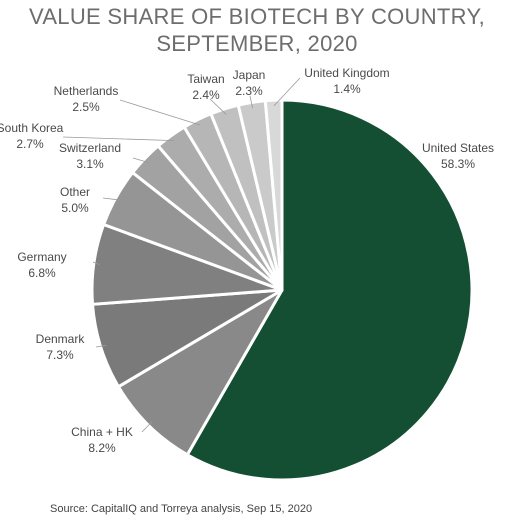 The image size is (514, 522). What do you see at coordinates (458, 148) in the screenshot?
I see `slice-label-united-states: United States` at bounding box center [458, 148].